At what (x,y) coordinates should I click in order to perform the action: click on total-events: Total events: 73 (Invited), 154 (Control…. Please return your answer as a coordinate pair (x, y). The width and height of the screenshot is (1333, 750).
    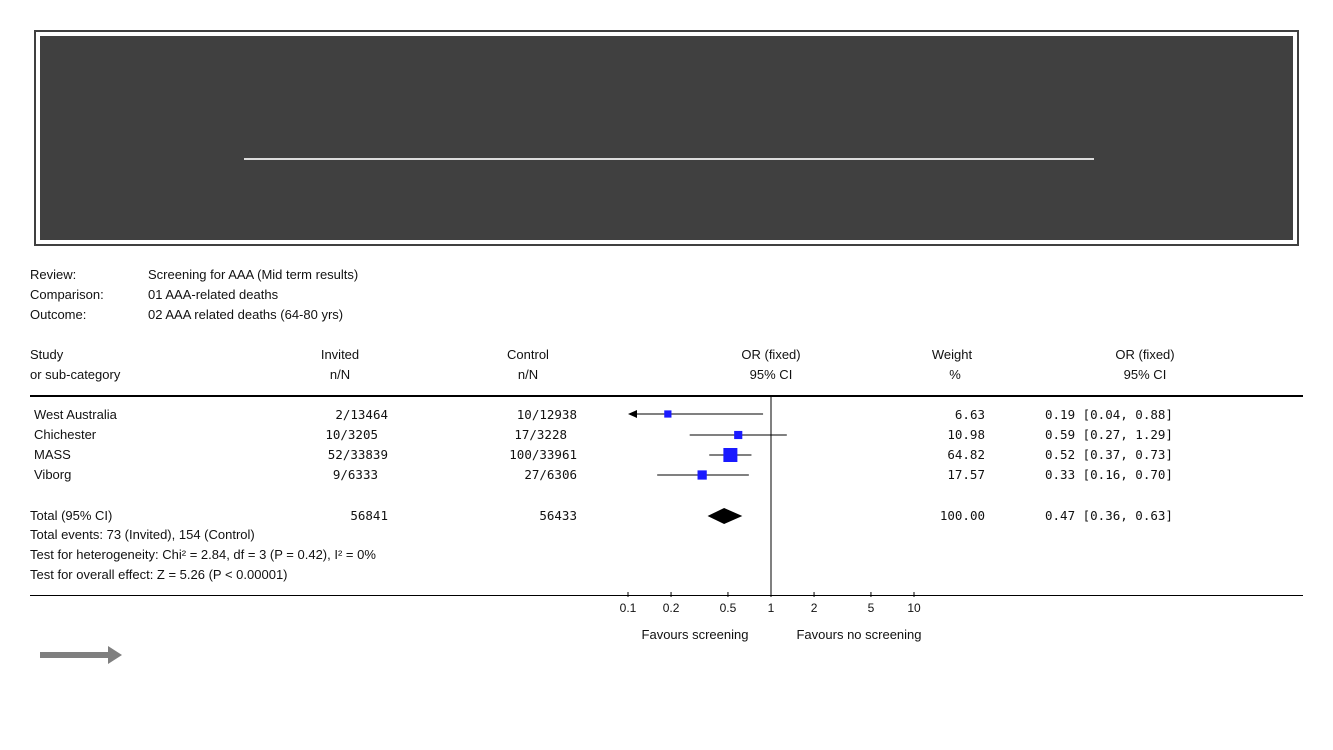
    Looking at the image, I should click on (142, 534).